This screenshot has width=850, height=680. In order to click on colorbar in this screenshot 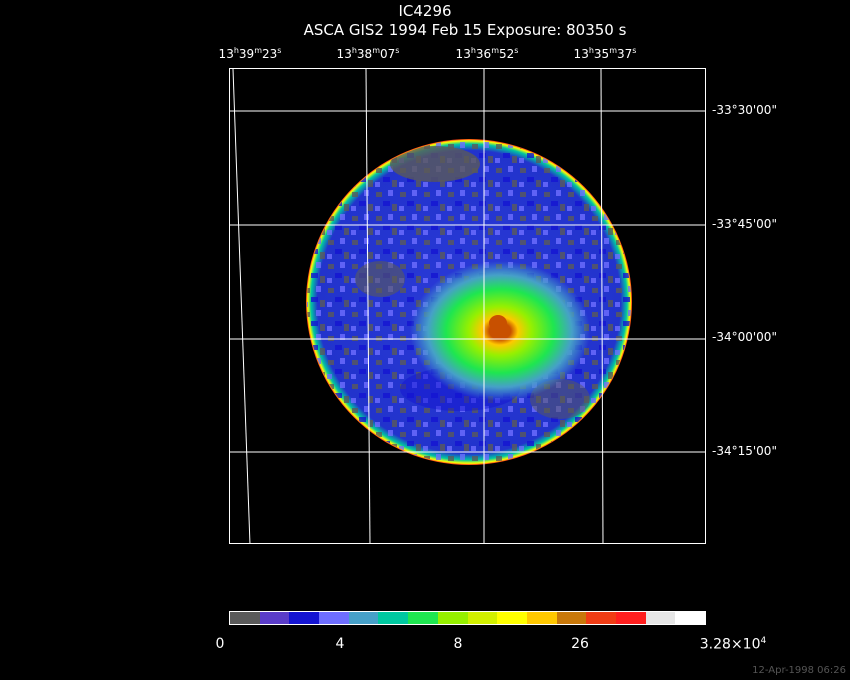, I will do `click(467, 618)`.